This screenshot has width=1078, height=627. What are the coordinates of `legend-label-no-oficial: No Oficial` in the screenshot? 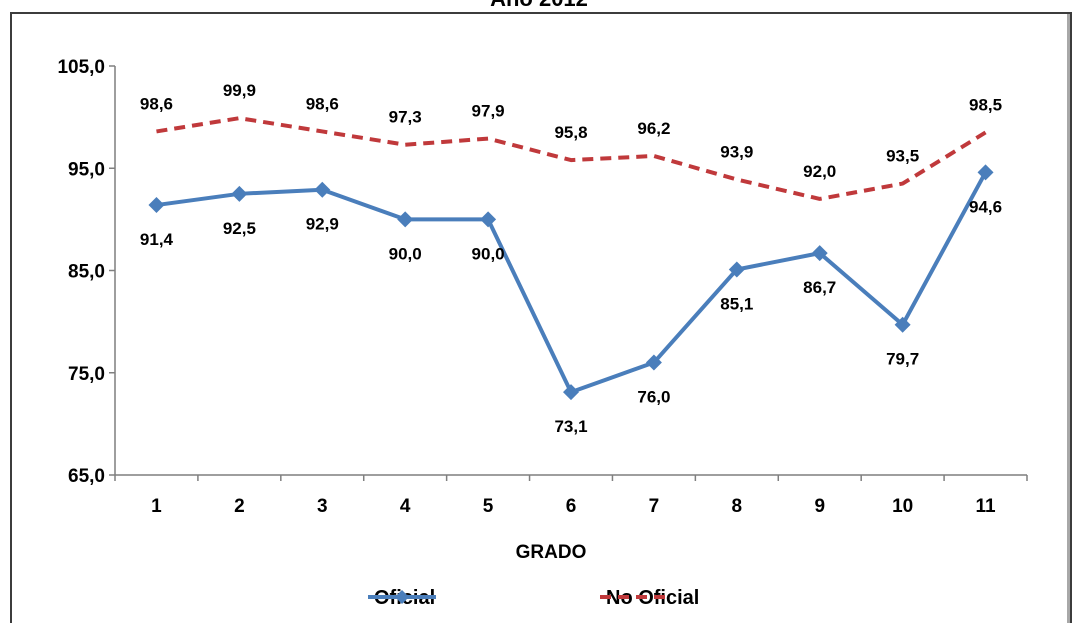 It's located at (653, 598).